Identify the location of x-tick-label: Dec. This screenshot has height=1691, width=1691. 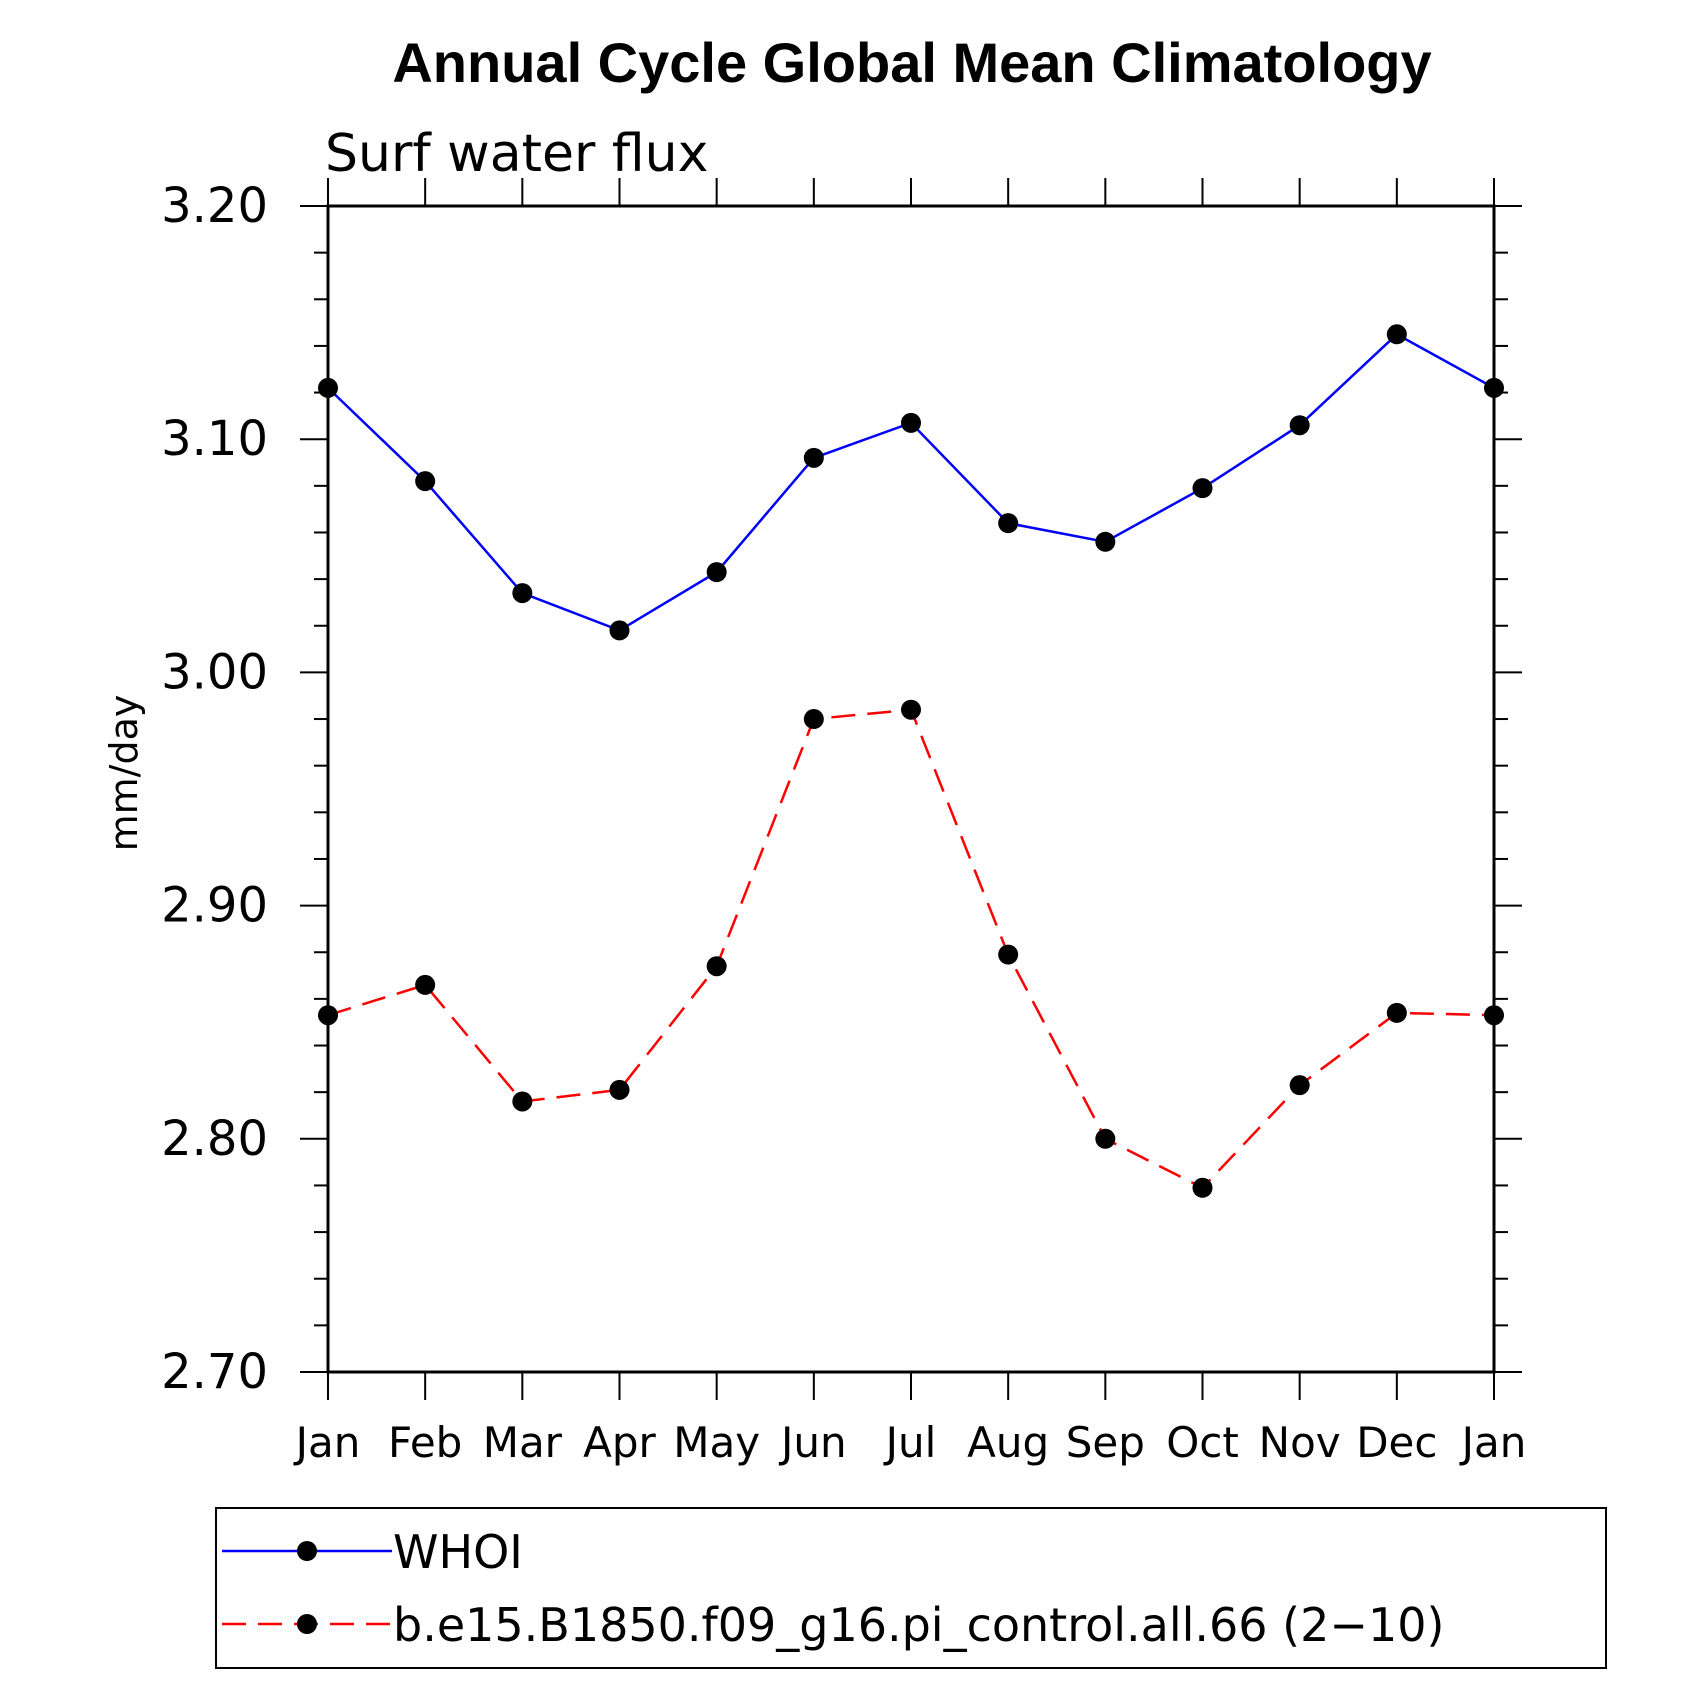
(1396, 1442).